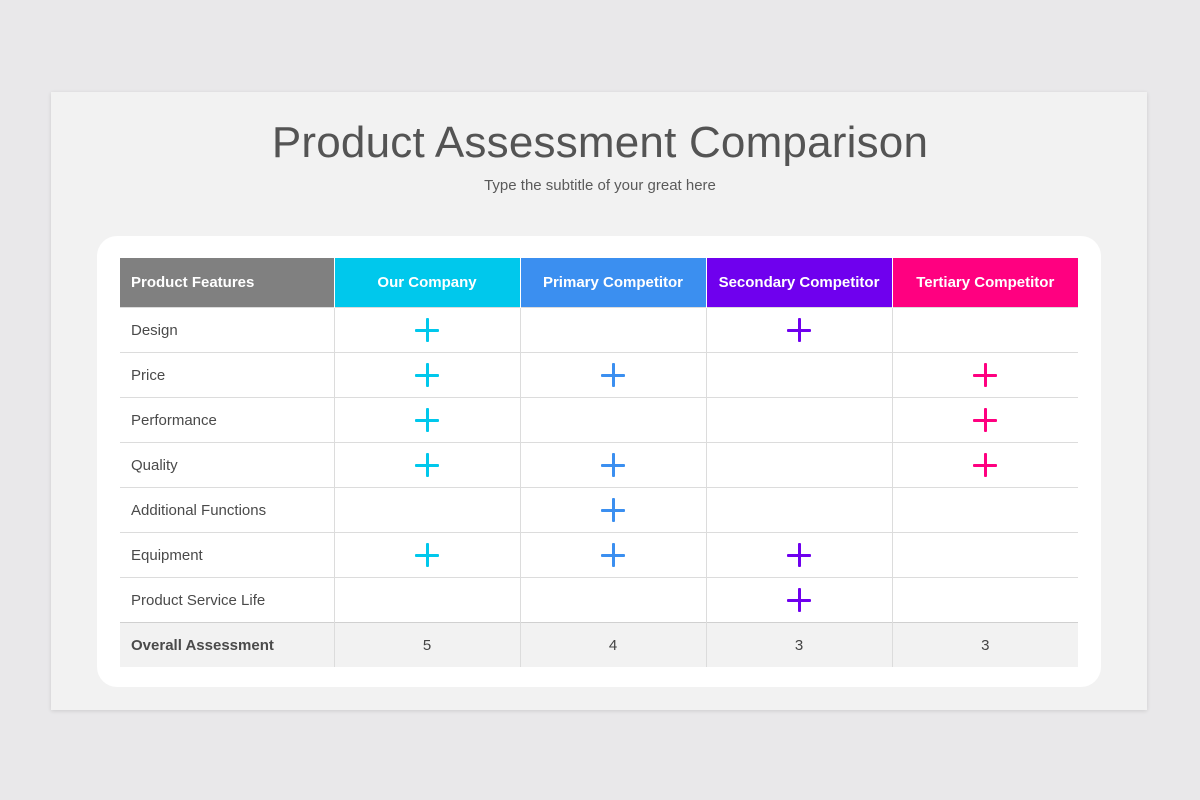  What do you see at coordinates (426, 644) in the screenshot?
I see `score-value: 5` at bounding box center [426, 644].